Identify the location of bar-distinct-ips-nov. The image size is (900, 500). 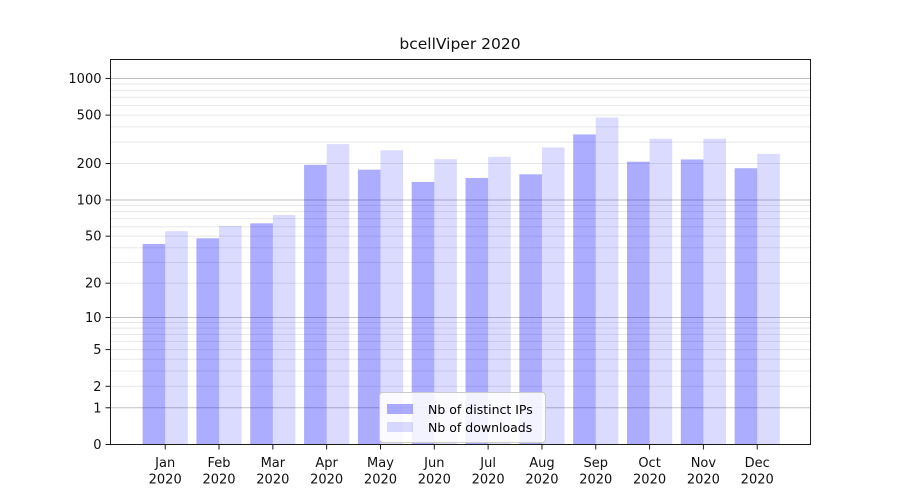
(692, 302).